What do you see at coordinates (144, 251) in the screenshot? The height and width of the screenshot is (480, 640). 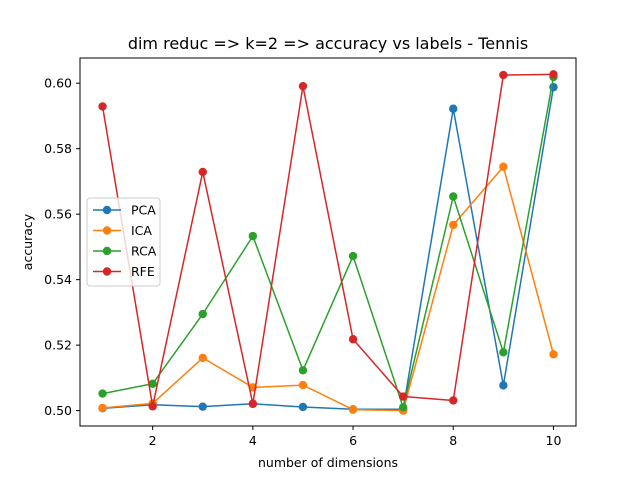 I see `legend-label: RCA` at bounding box center [144, 251].